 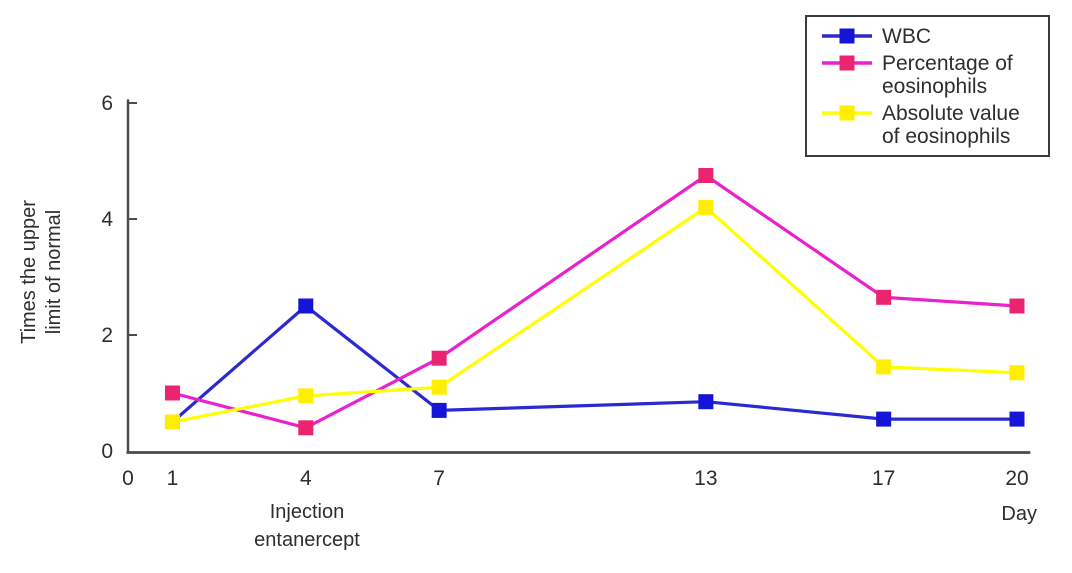 I want to click on percentage-eosinophils-series-marker-icon, so click(x=847, y=63).